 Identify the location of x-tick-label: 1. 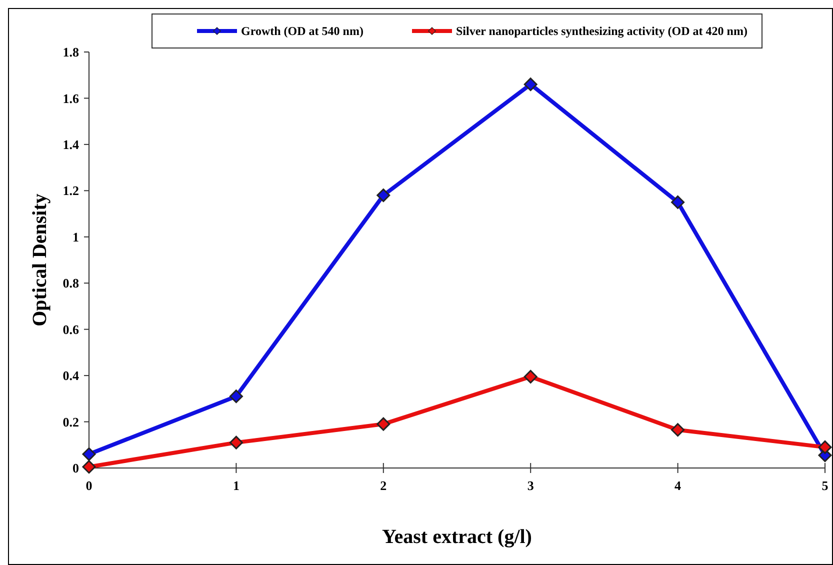
(236, 485).